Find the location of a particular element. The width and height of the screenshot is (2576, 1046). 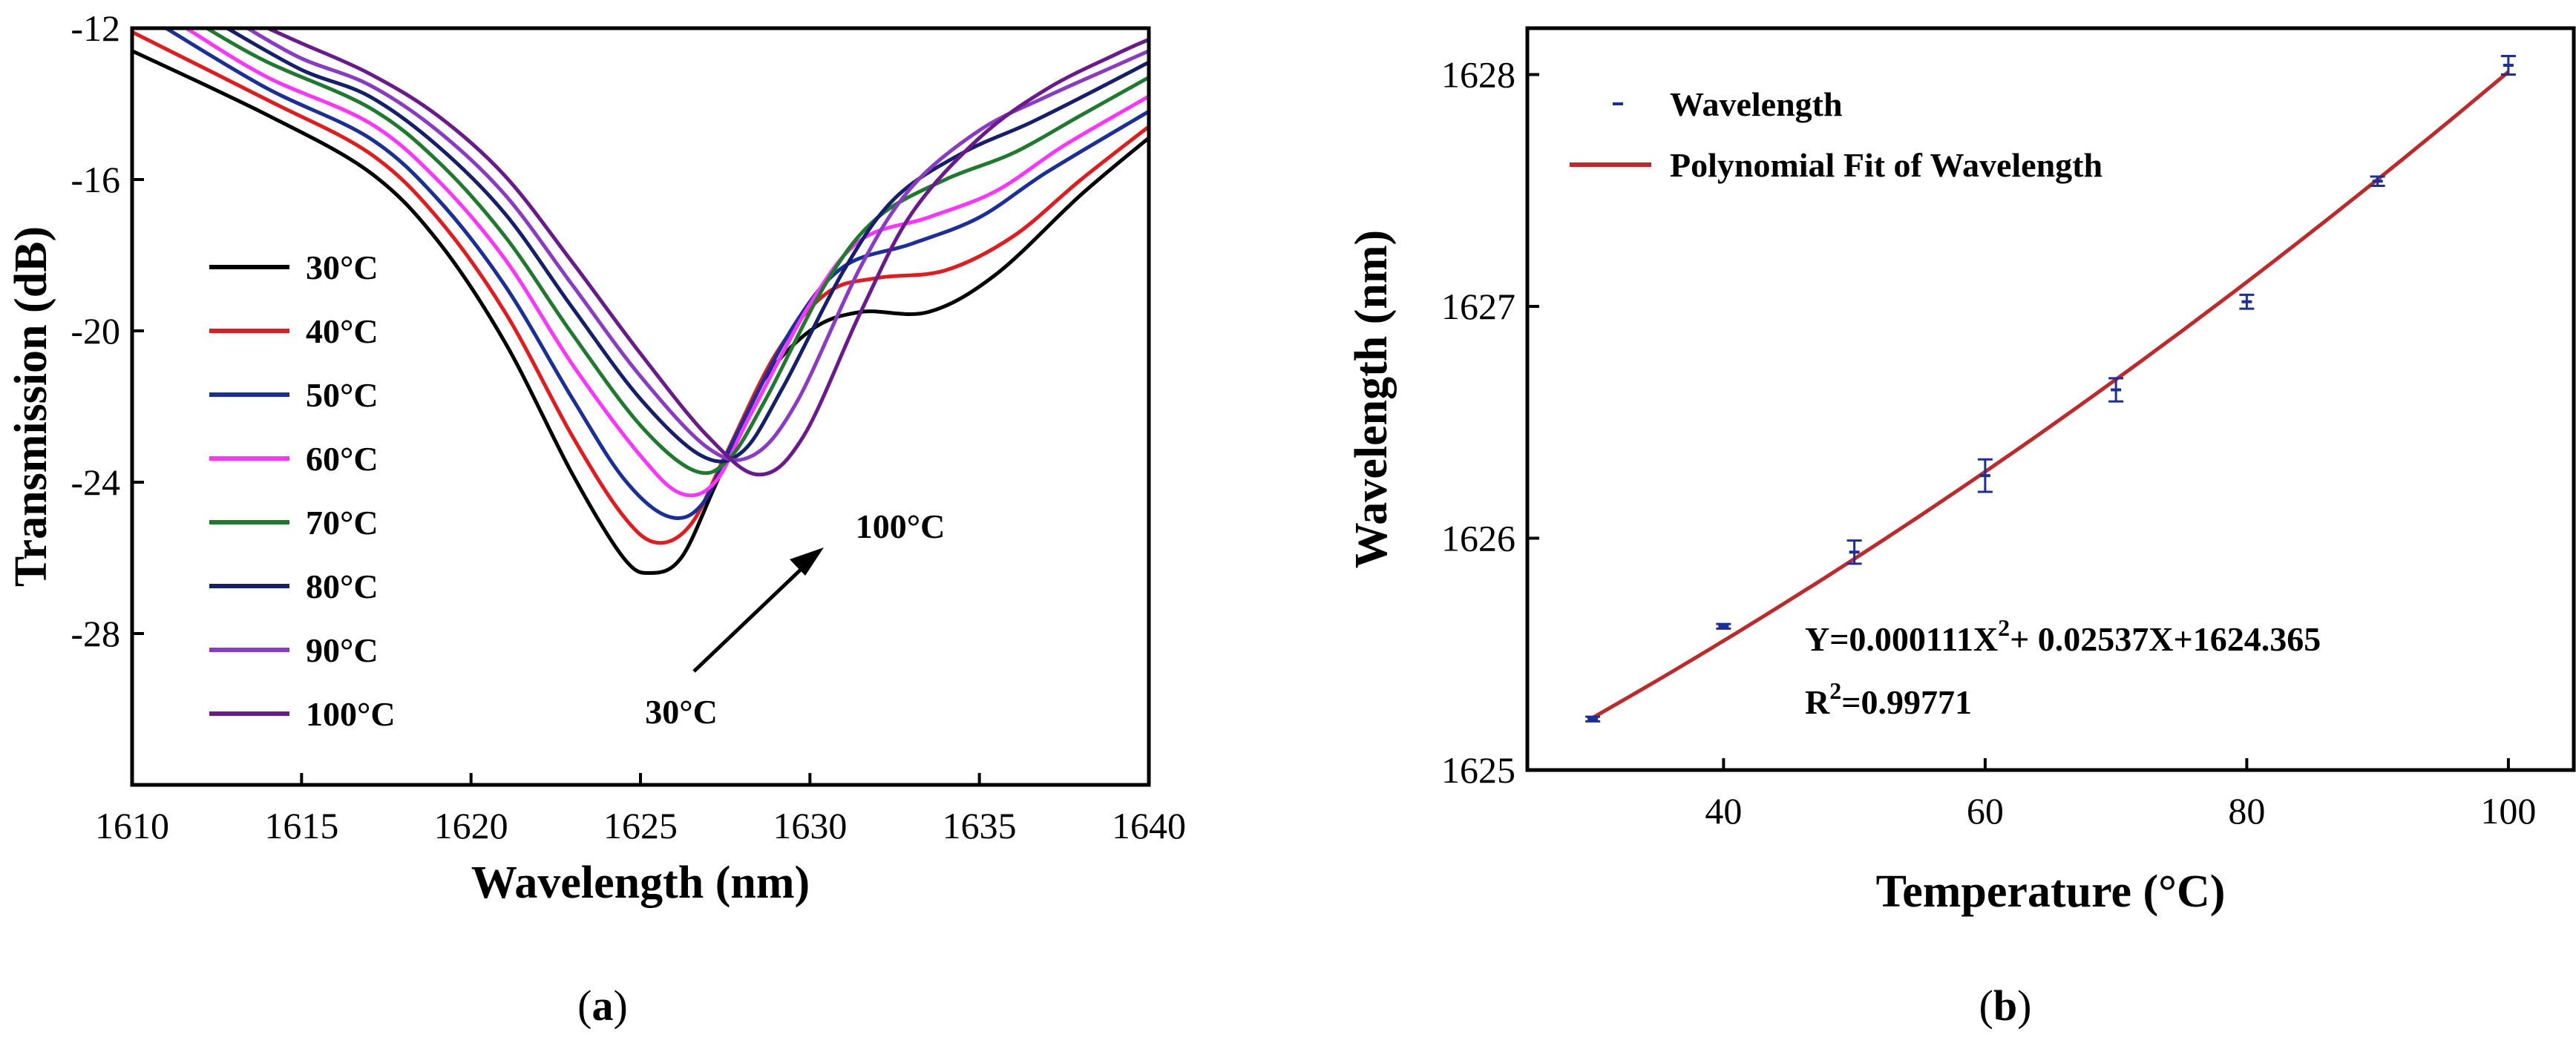

r2-prefix: R is located at coordinates (1817, 702).